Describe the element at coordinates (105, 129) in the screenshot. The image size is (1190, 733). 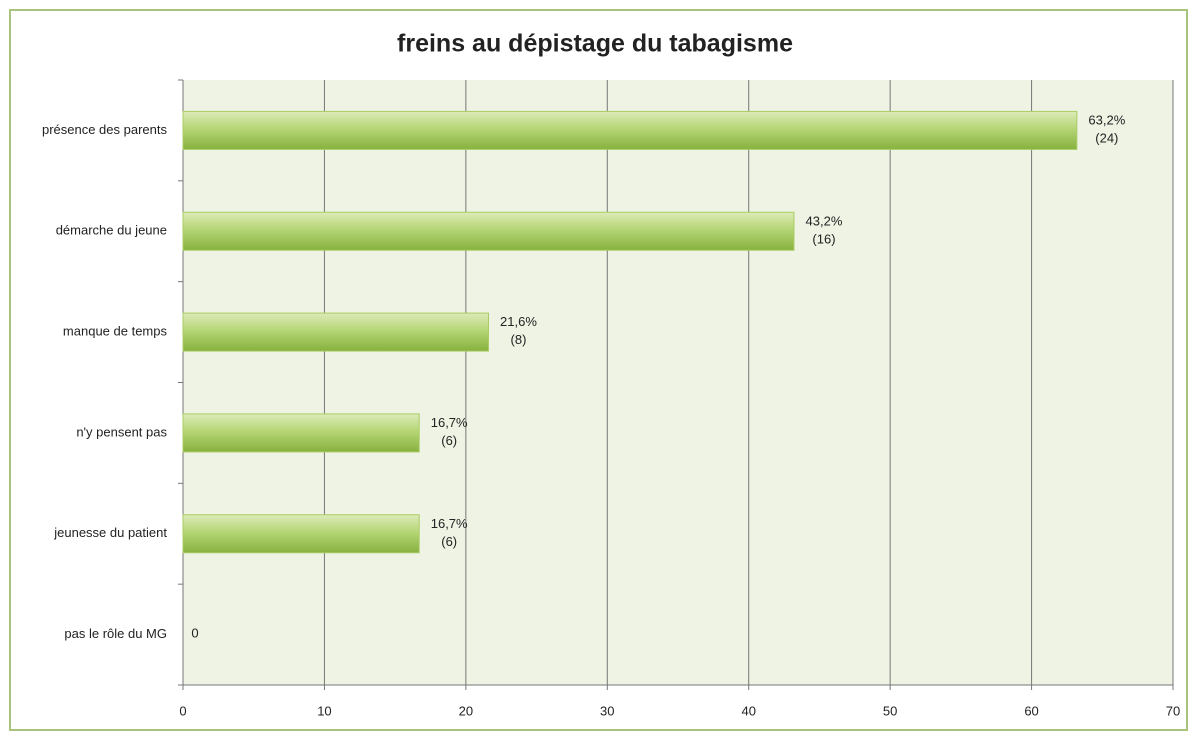
I see `y-tick-label: présence des parents` at that location.